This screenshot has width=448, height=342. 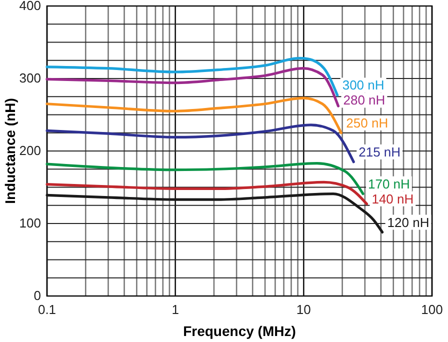 I want to click on y-tick-label: 100, so click(x=30, y=223).